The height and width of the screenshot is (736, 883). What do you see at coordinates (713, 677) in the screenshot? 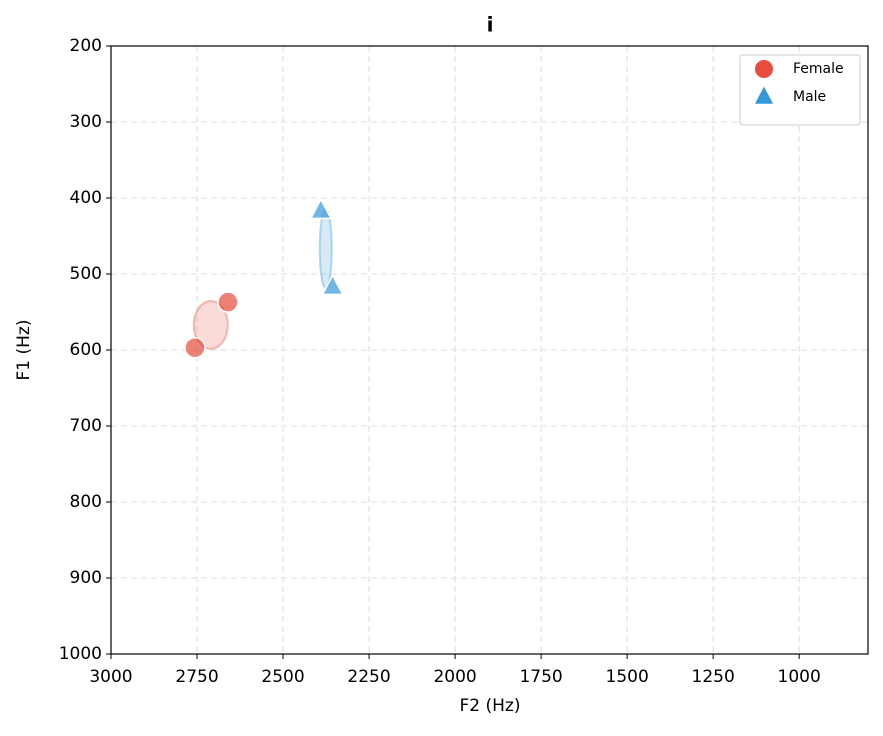
I see `x-tick-label: 1250` at bounding box center [713, 677].